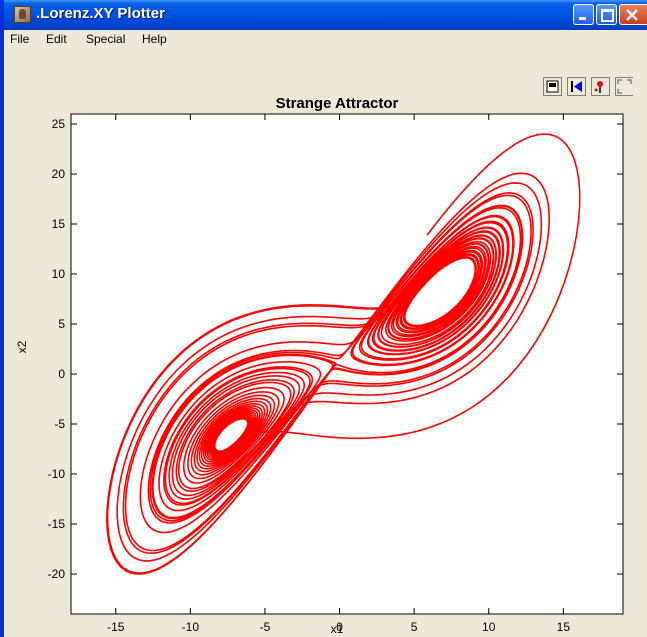 The height and width of the screenshot is (637, 647). I want to click on menu-help: Help, so click(154, 39).